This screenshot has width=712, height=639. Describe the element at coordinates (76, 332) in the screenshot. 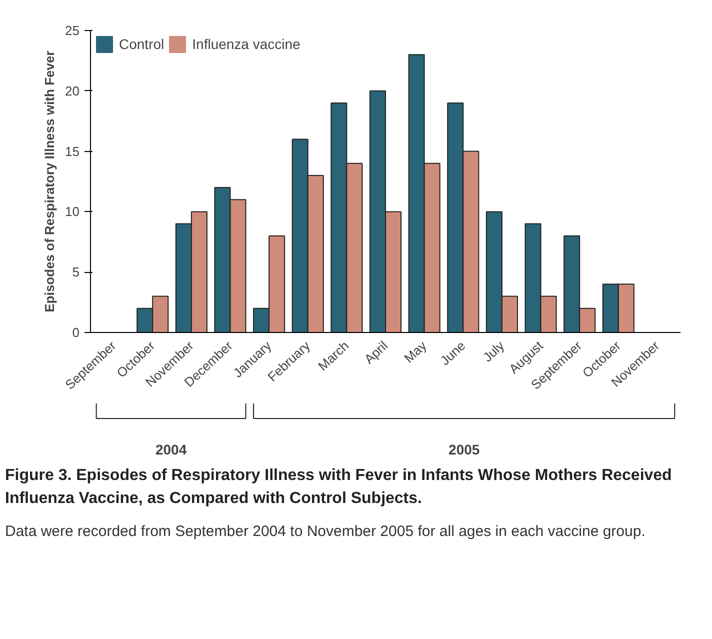

I see `y-tick-label: 0` at that location.